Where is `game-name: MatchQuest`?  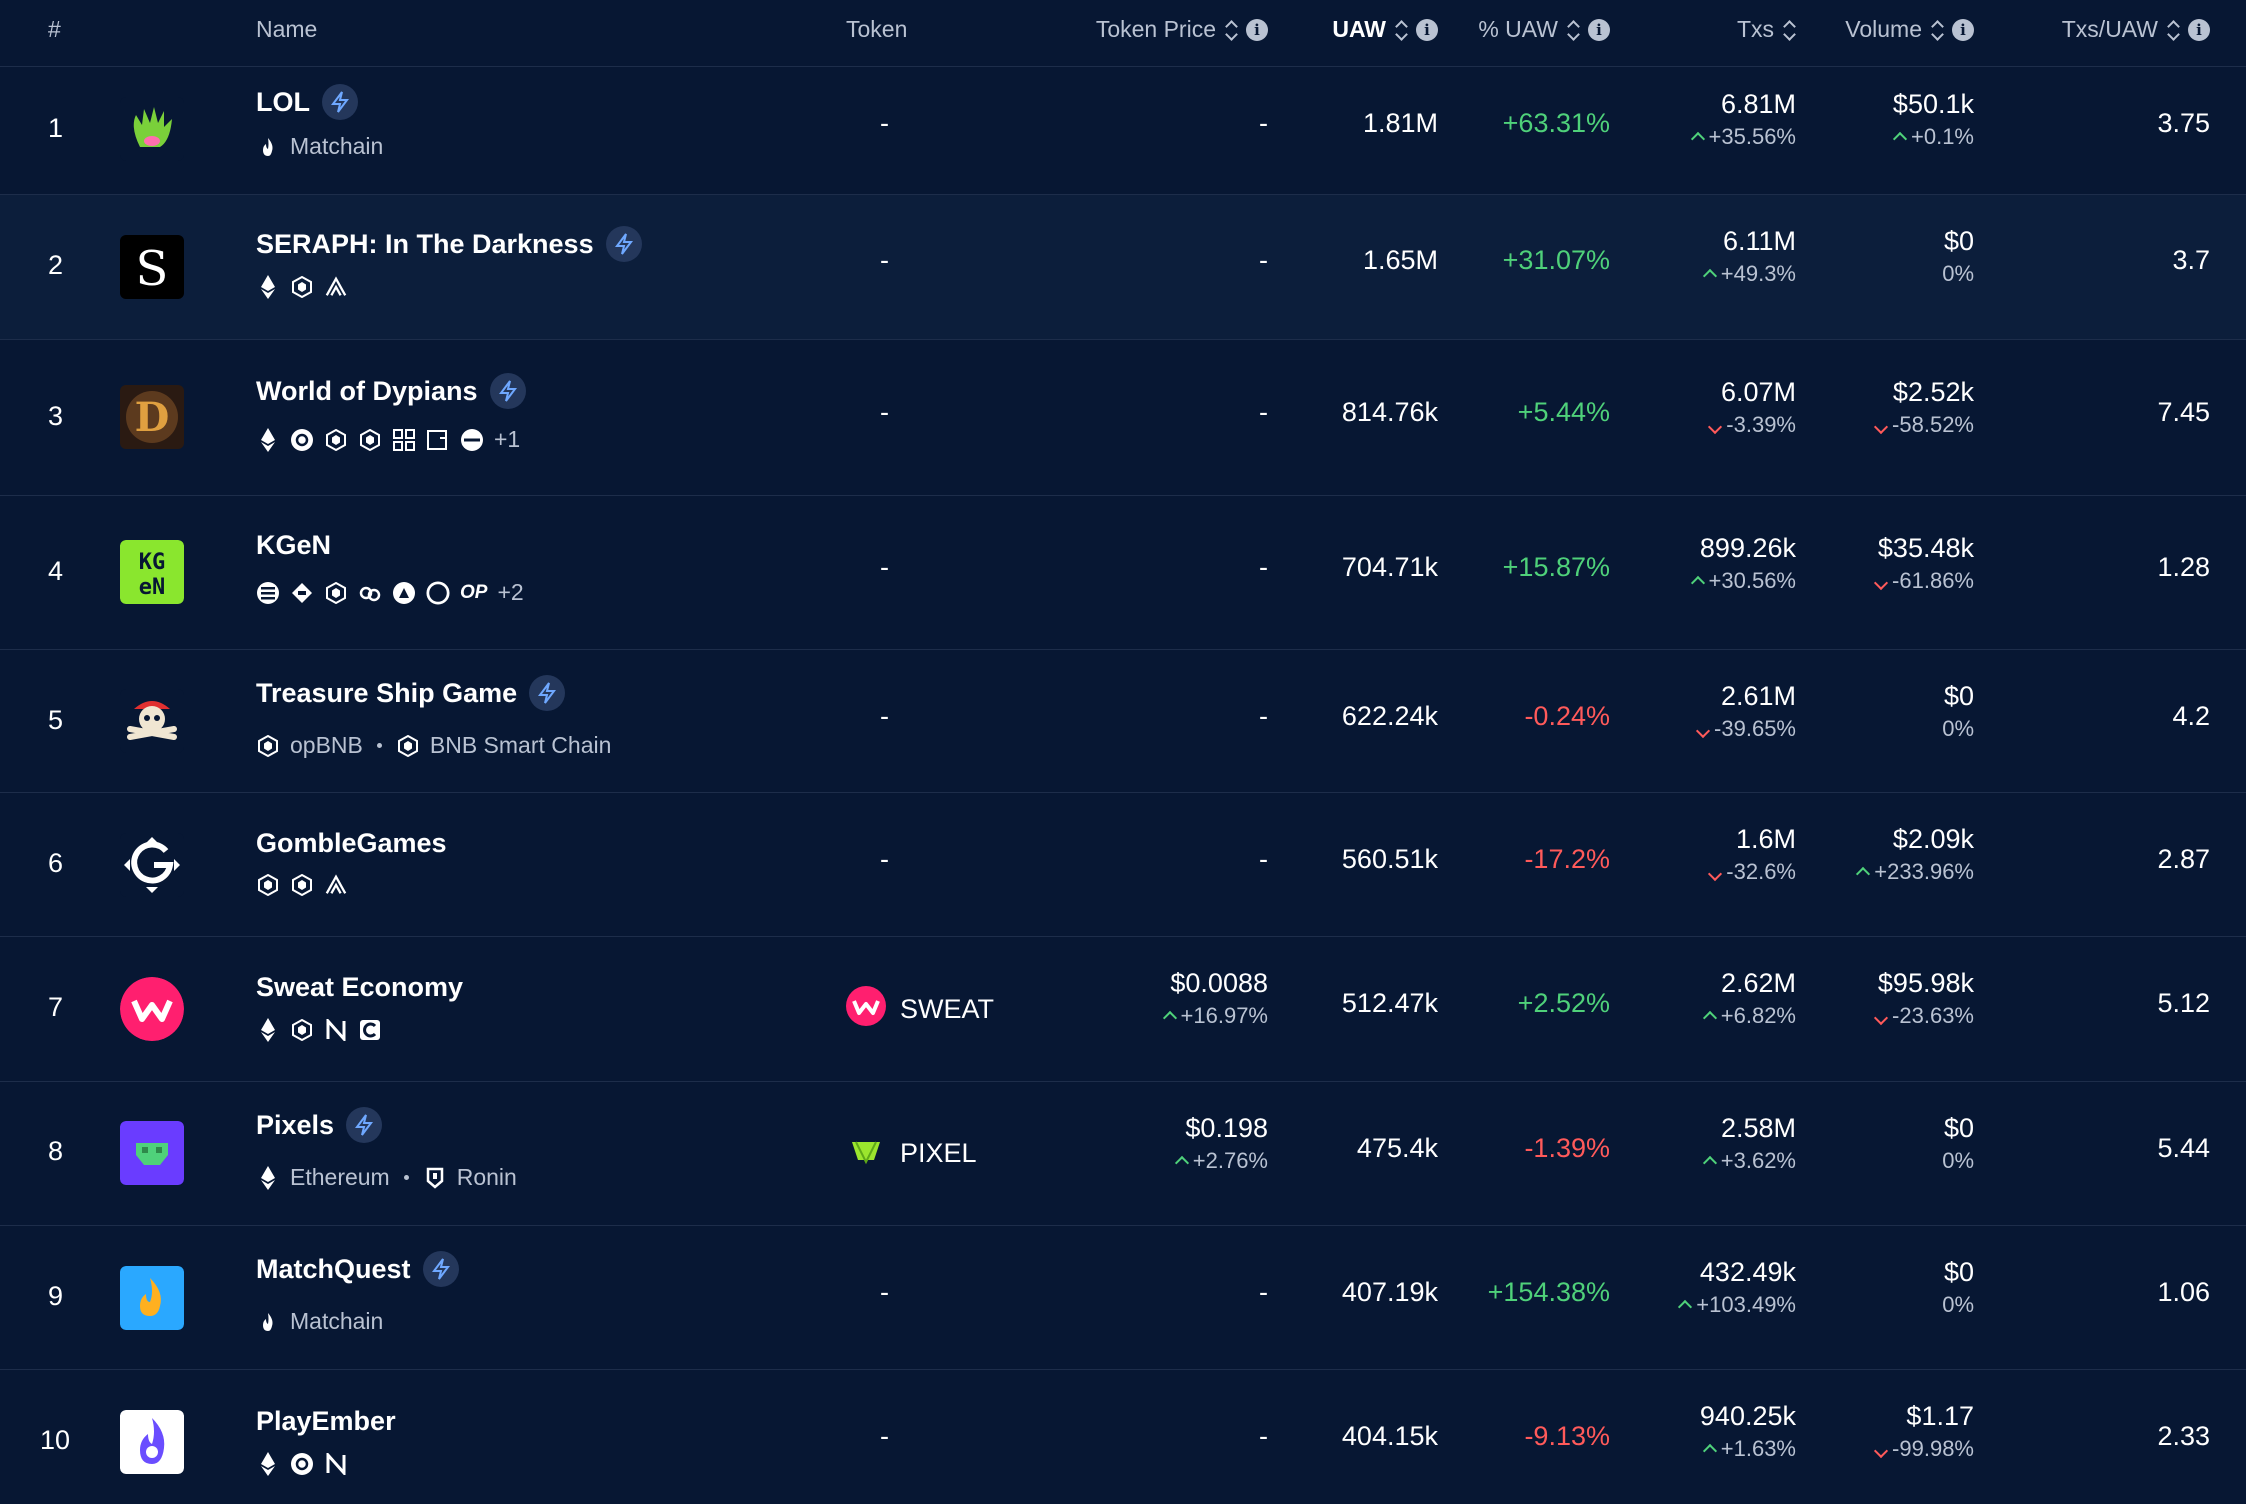 game-name: MatchQuest is located at coordinates (357, 1269).